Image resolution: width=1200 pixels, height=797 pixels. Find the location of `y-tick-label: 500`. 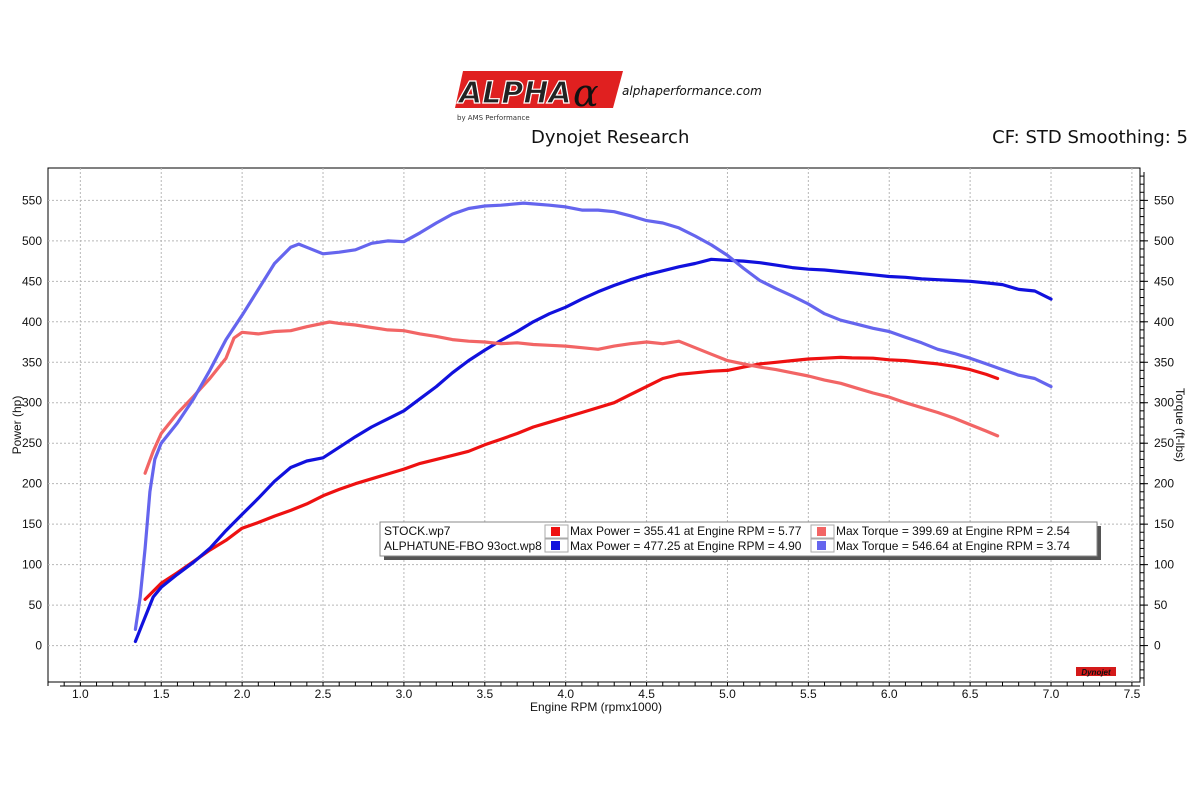

y-tick-label: 500 is located at coordinates (32, 241).